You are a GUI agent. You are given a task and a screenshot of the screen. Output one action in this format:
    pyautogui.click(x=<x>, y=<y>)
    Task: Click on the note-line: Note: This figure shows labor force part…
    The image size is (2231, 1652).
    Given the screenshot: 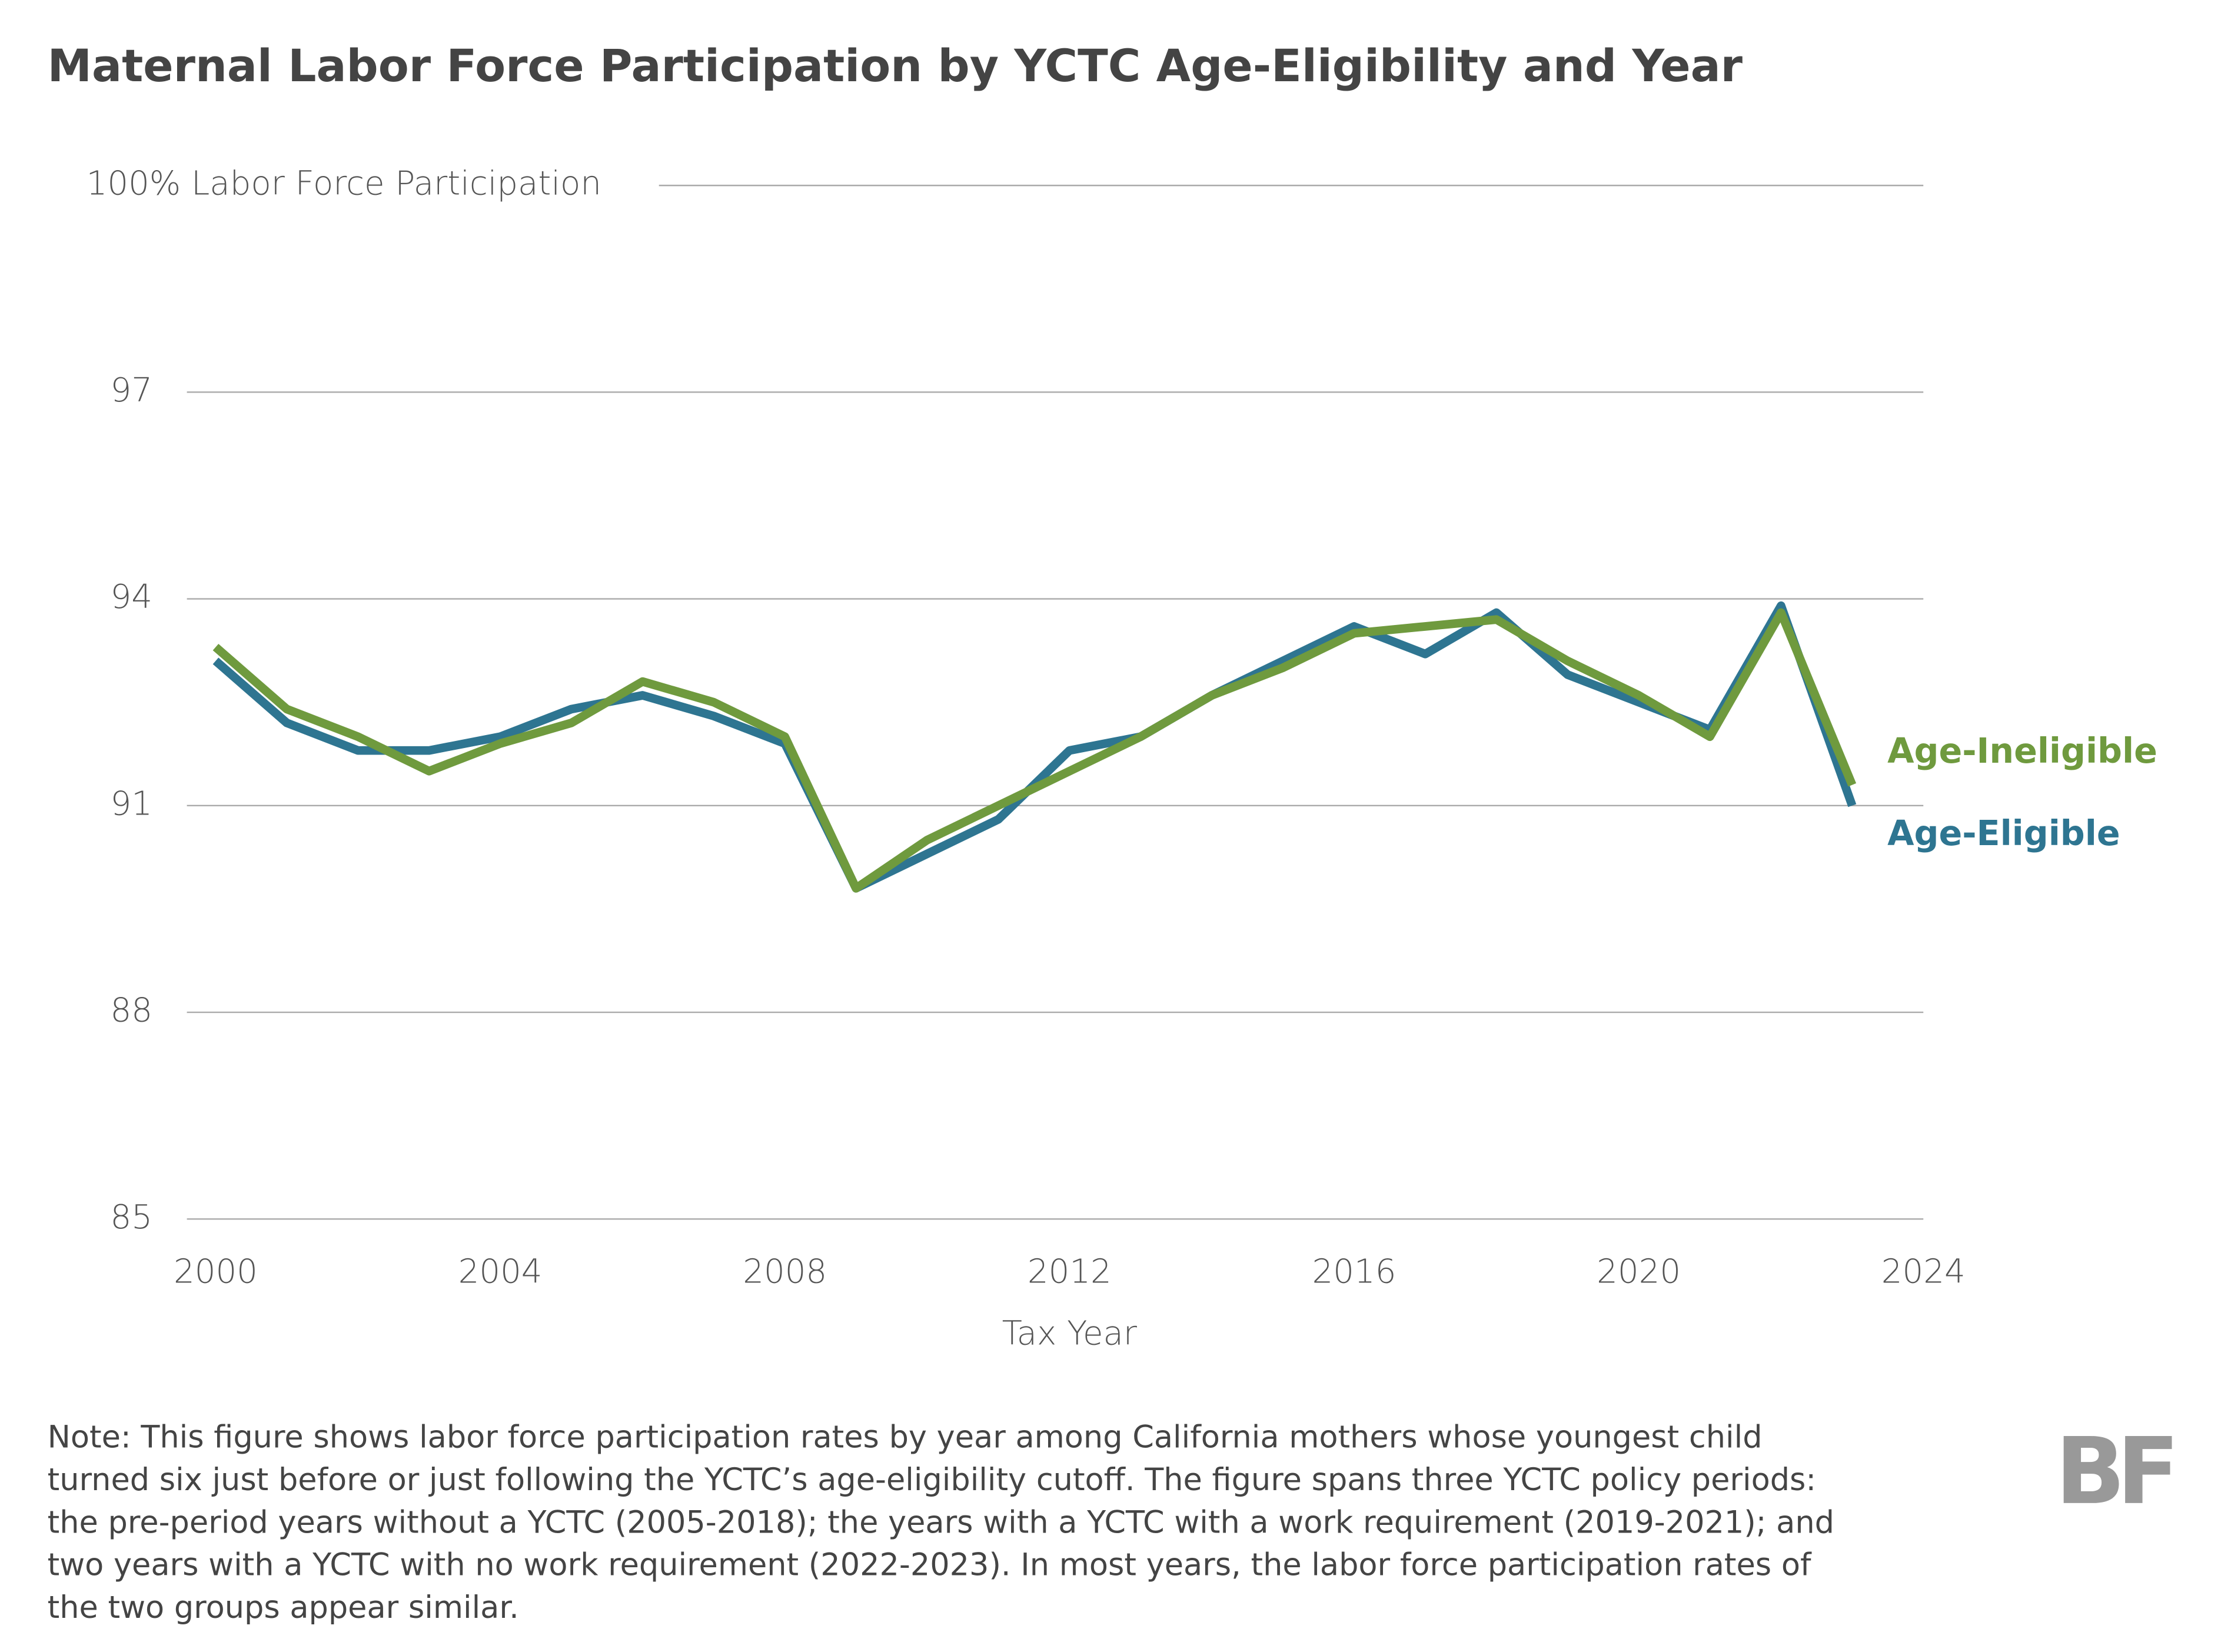 What is the action you would take?
    pyautogui.click(x=906, y=1437)
    